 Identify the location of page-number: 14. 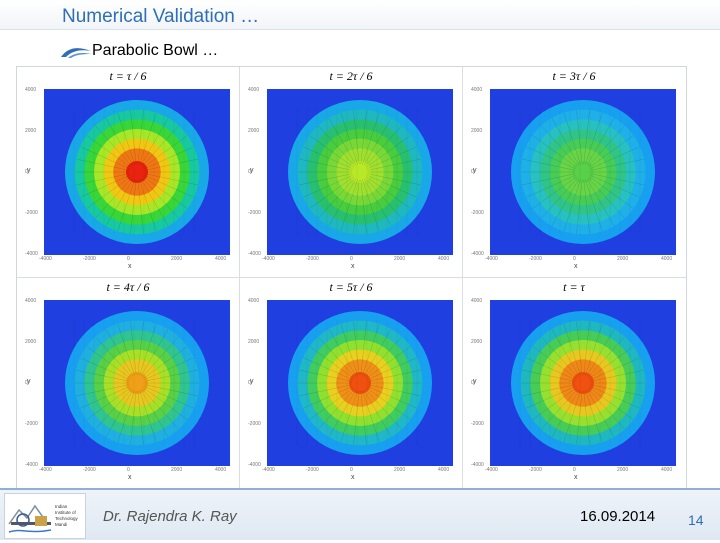
(696, 520).